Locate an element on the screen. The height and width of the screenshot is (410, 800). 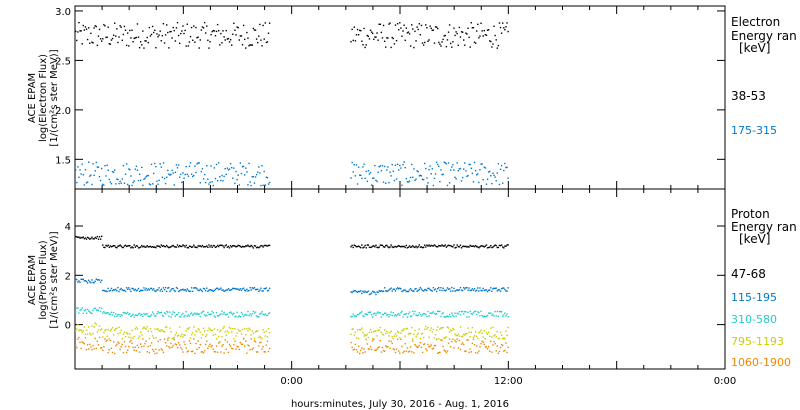
y-tick-label: 0 is located at coordinates (68, 326).